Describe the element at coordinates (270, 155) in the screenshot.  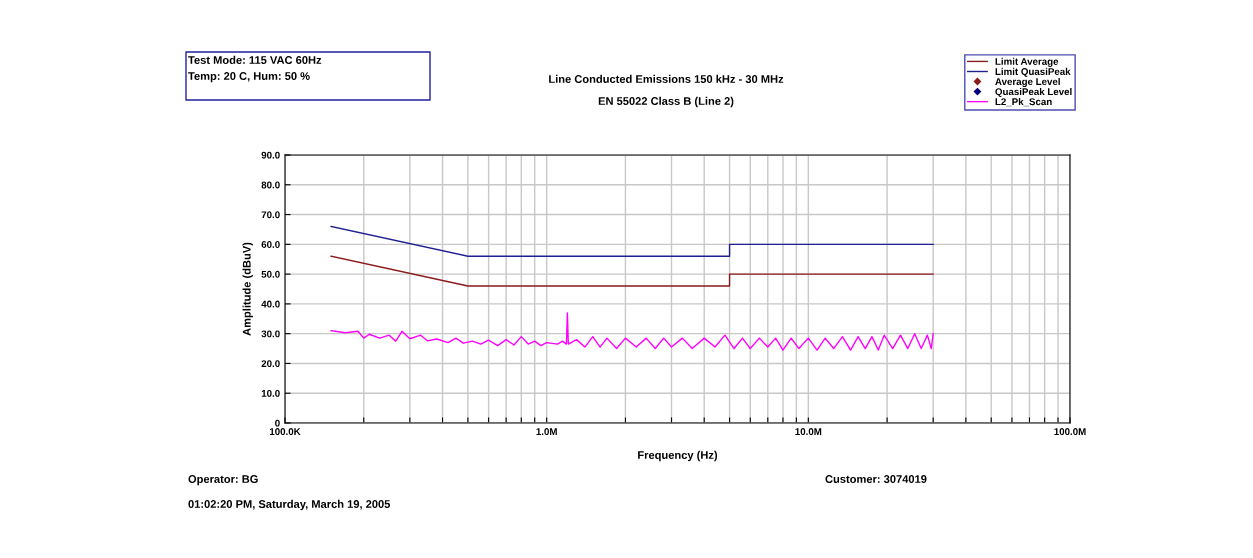
I see `y-tick-label: 90.0` at that location.